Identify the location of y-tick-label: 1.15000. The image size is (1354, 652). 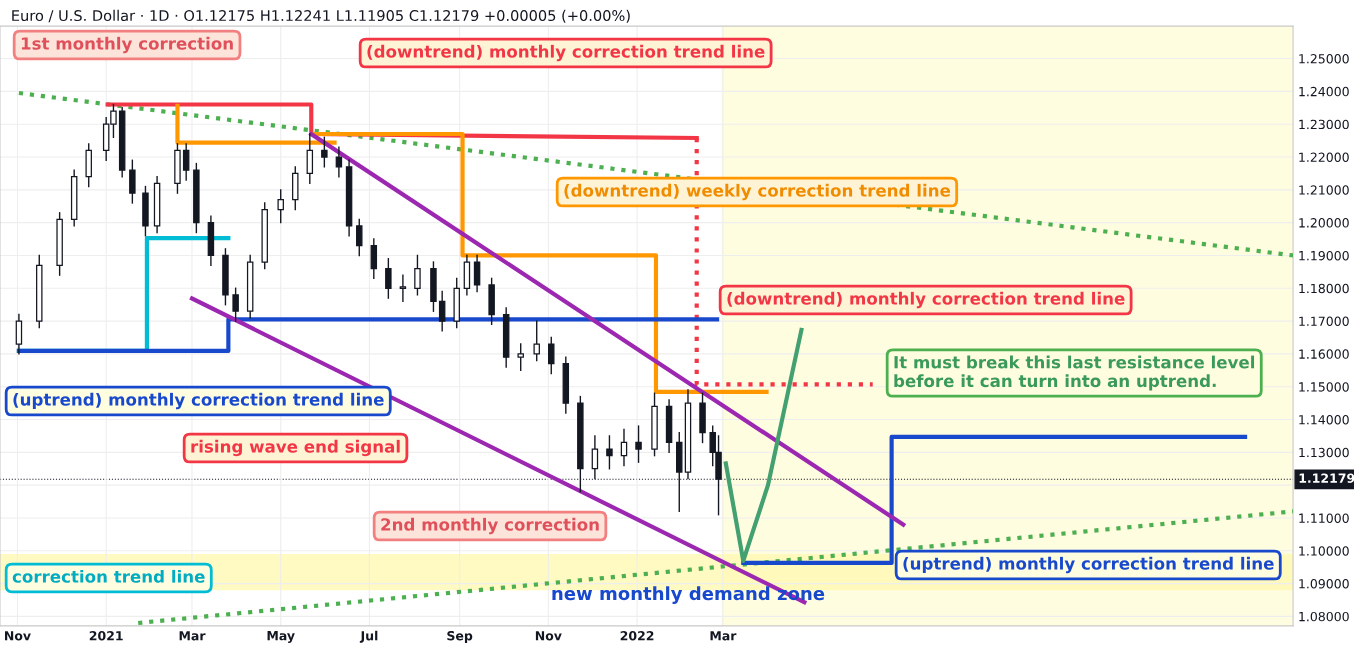
(1324, 387).